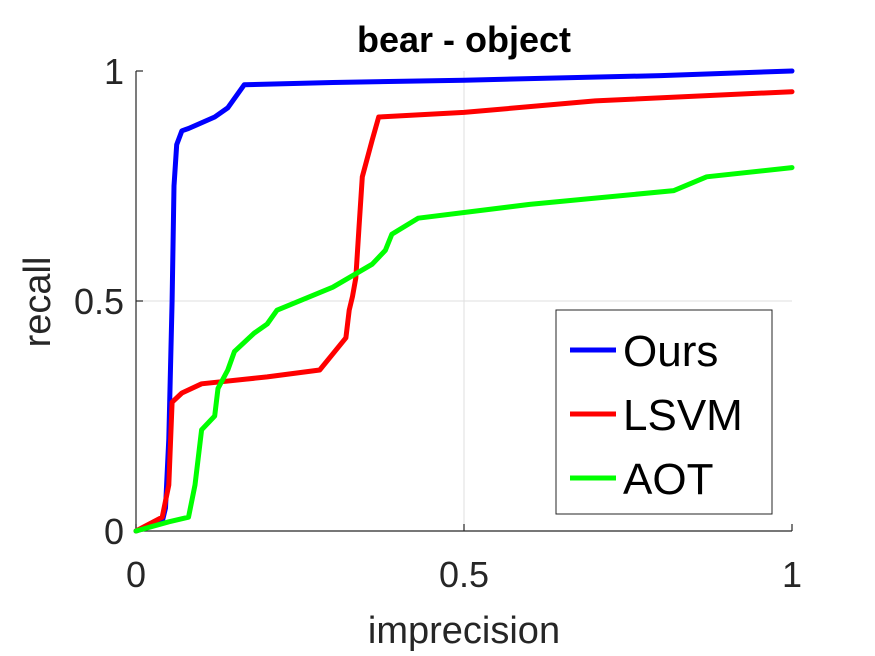  I want to click on y-axis-label: recall, so click(38, 302).